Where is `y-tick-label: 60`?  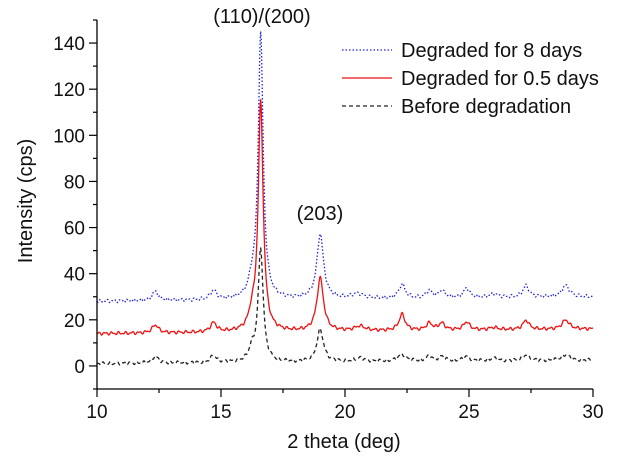 y-tick-label: 60 is located at coordinates (74, 229).